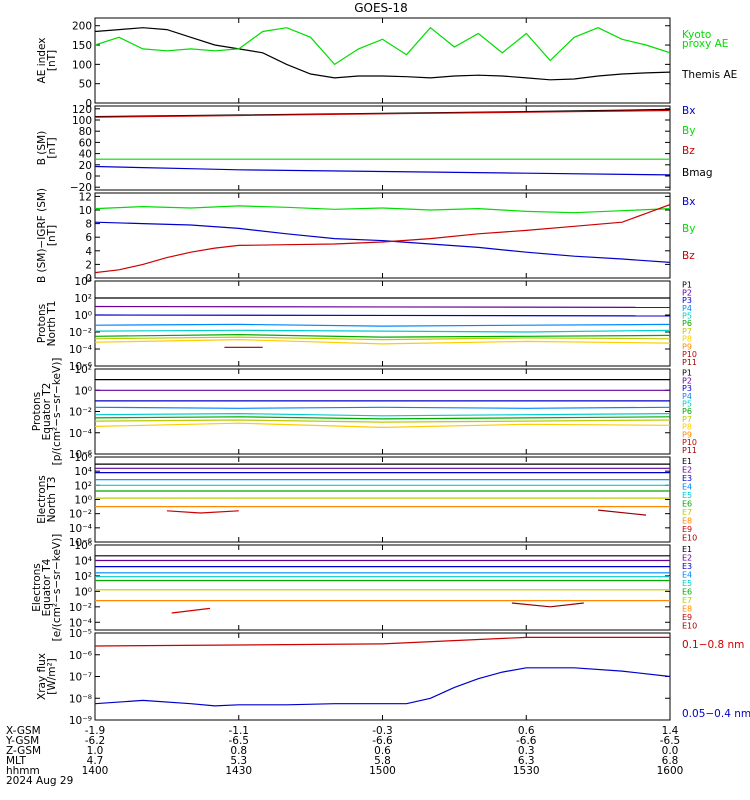 The image size is (750, 800). What do you see at coordinates (39, 781) in the screenshot?
I see `footer-date: 2024 Aug 29` at bounding box center [39, 781].